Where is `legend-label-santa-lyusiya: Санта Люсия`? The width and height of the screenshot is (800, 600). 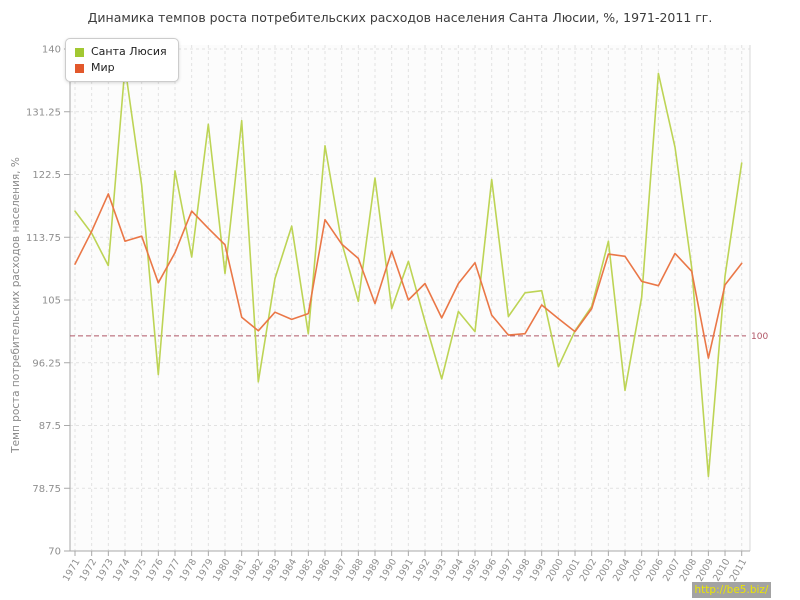 legend-label-santa-lyusiya: Санта Люсия is located at coordinates (129, 51).